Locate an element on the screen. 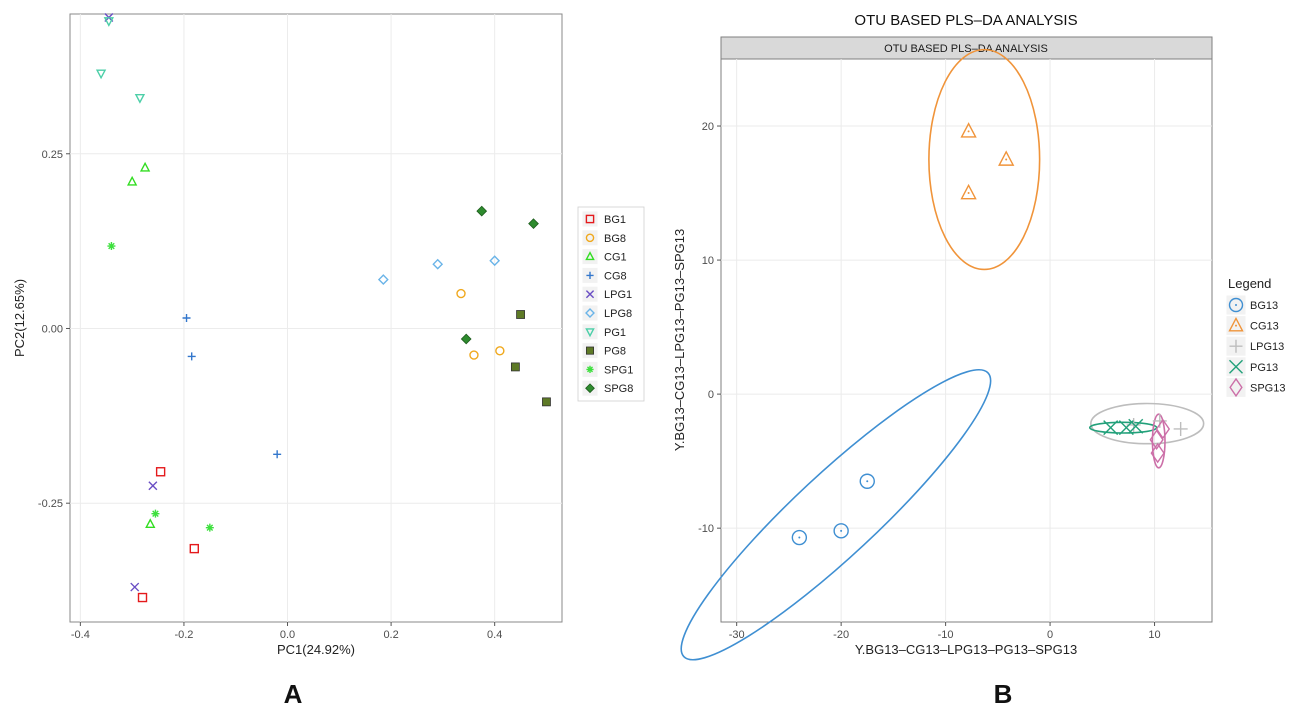 This screenshot has height=709, width=1299. chart-a-legend-label-lpg1: LPG1 is located at coordinates (618, 295).